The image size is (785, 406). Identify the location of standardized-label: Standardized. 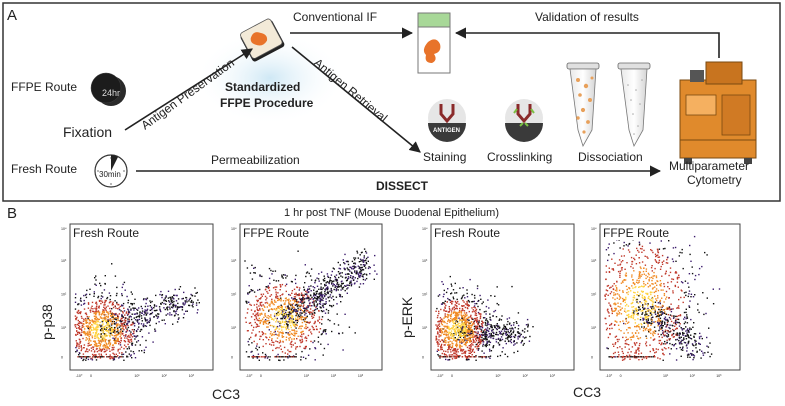
(262, 87).